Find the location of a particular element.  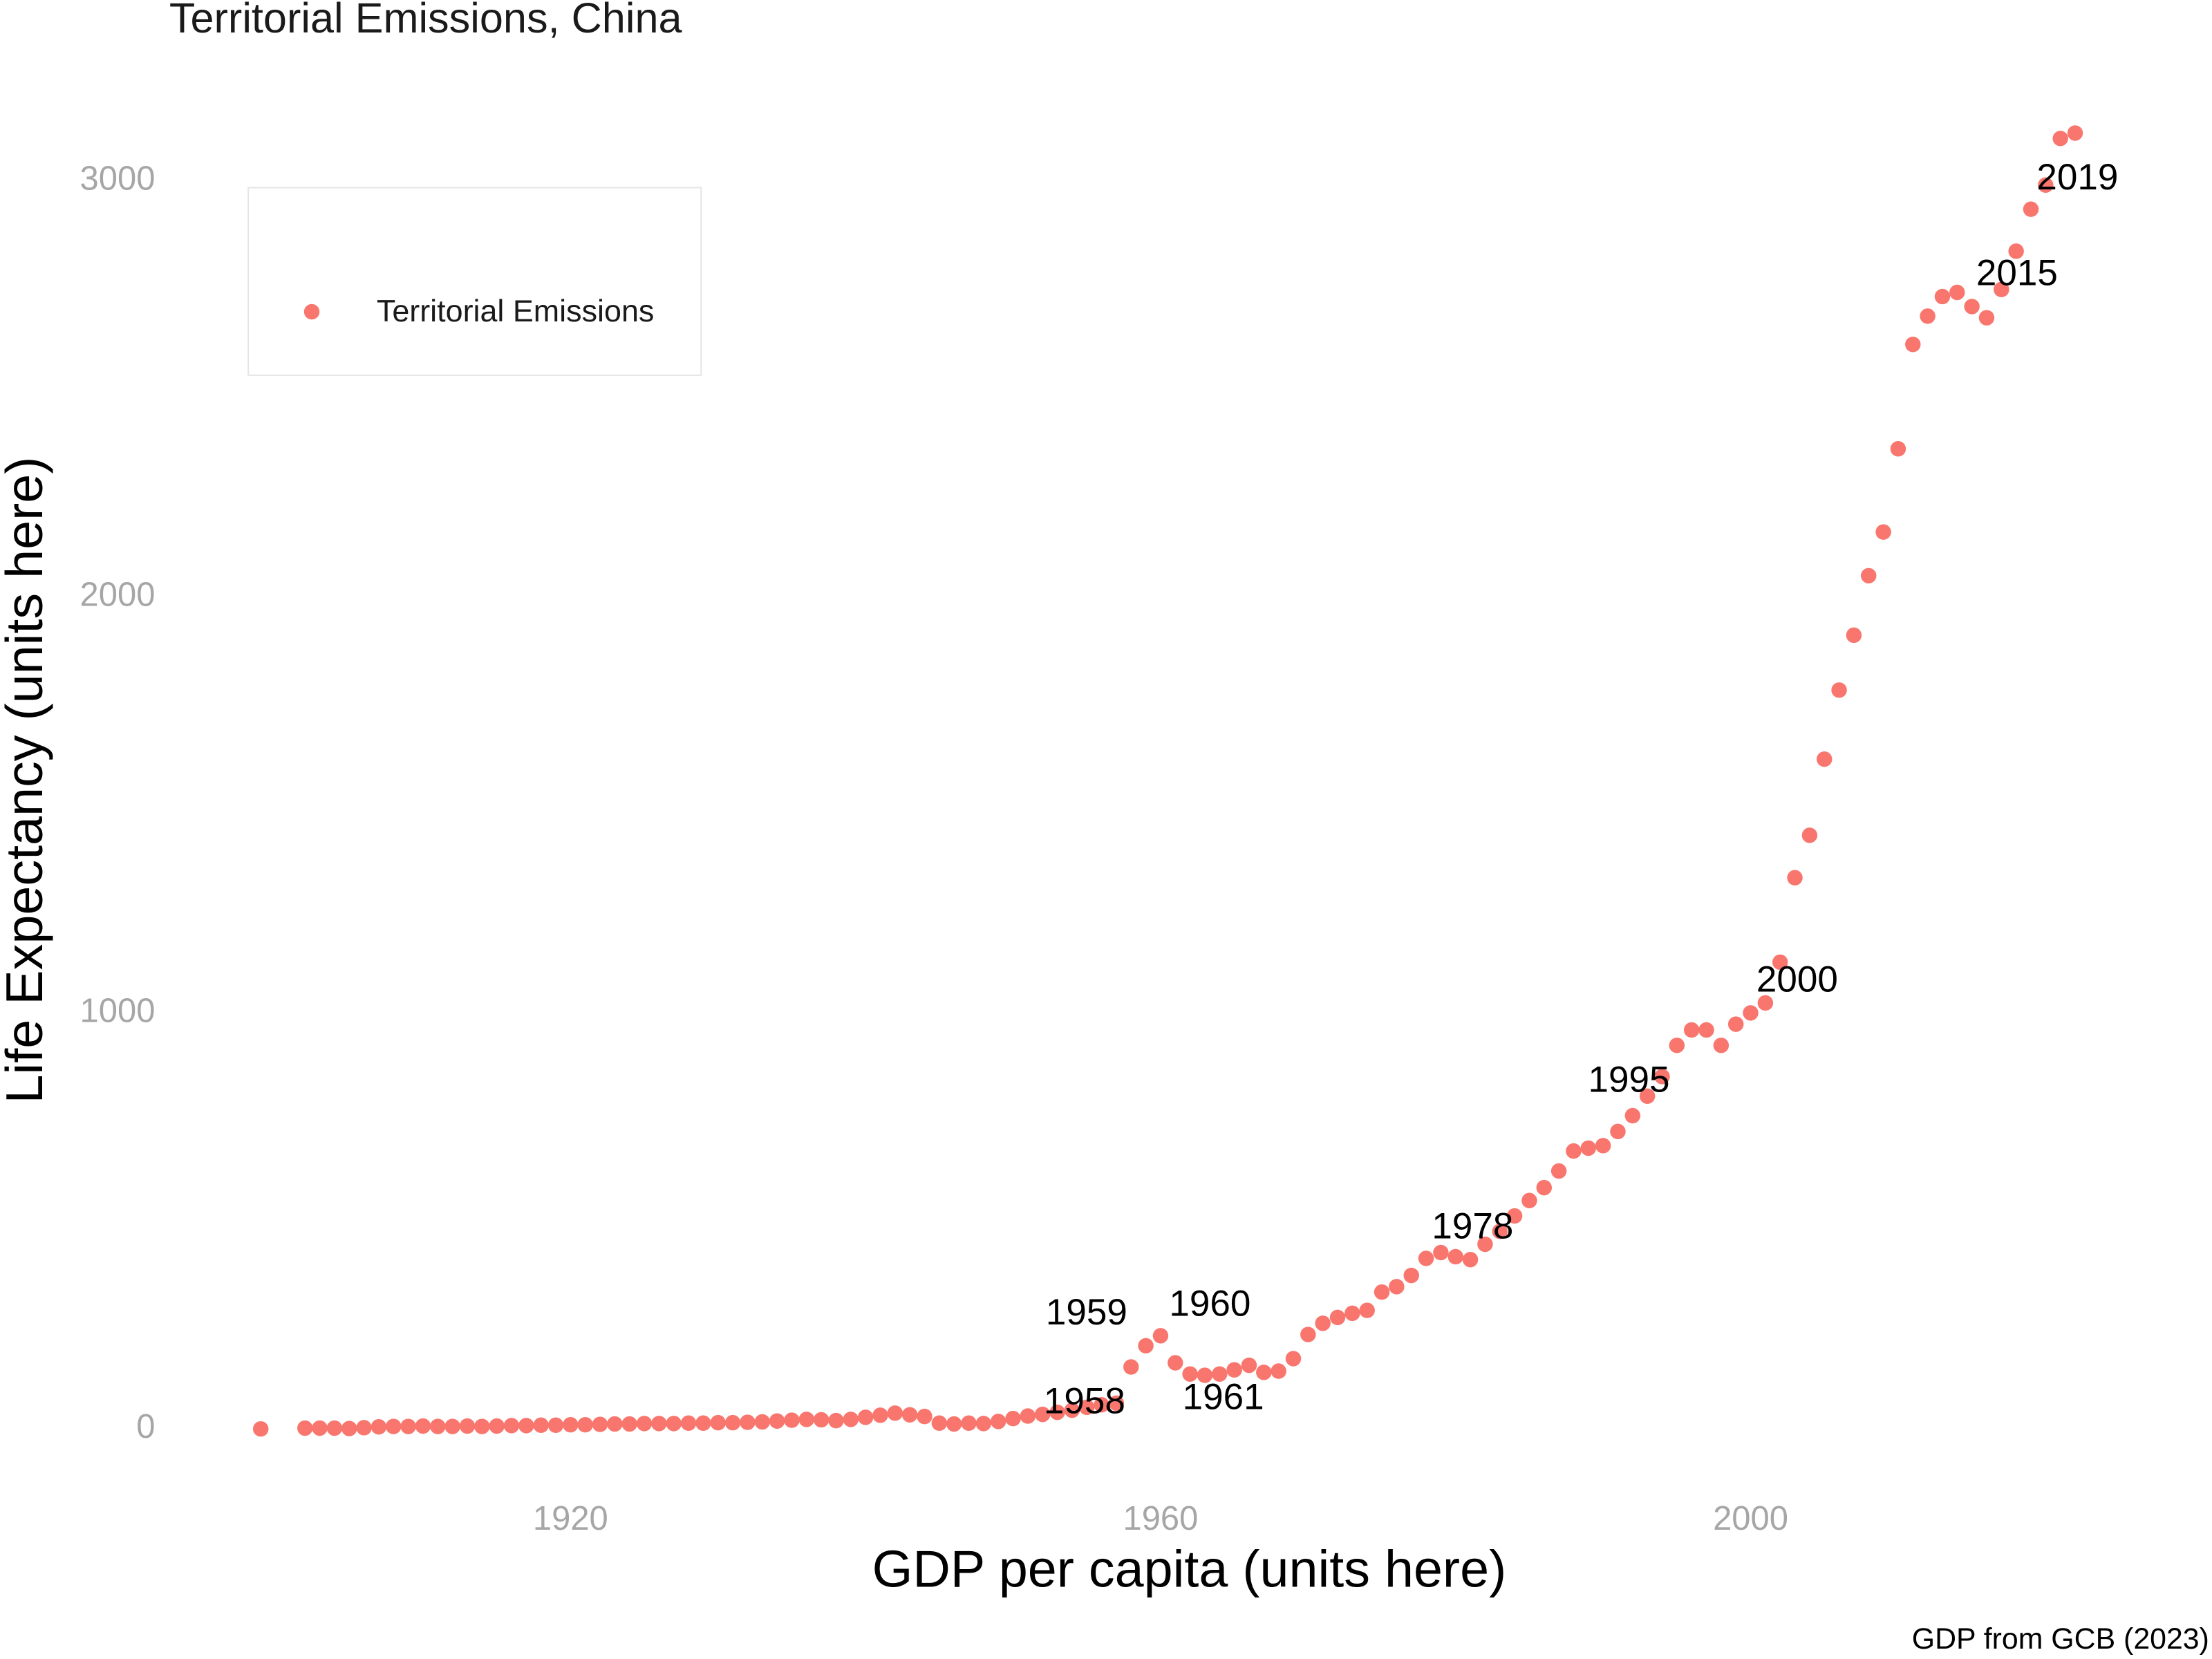

point-annotation: 1958 is located at coordinates (1084, 1401).